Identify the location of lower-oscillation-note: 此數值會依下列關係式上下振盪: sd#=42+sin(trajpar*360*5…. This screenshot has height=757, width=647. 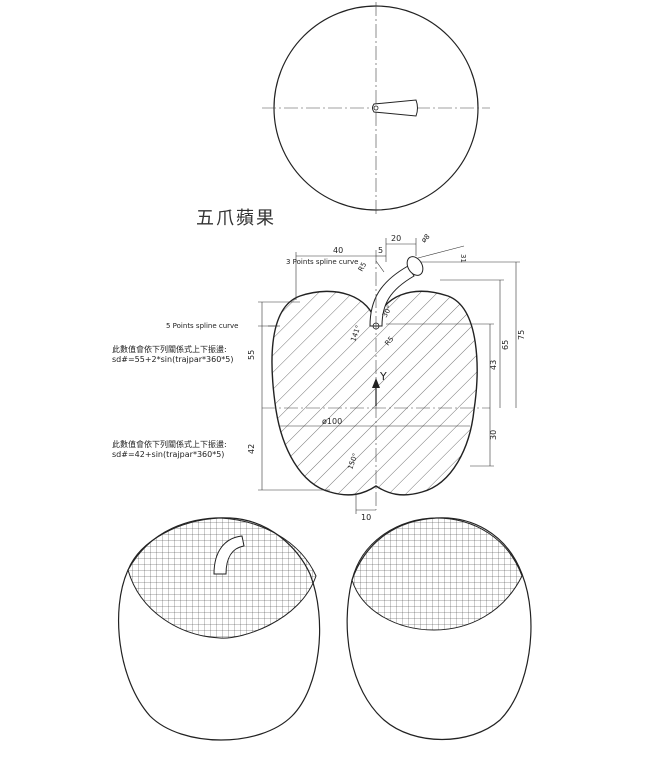
(169, 450).